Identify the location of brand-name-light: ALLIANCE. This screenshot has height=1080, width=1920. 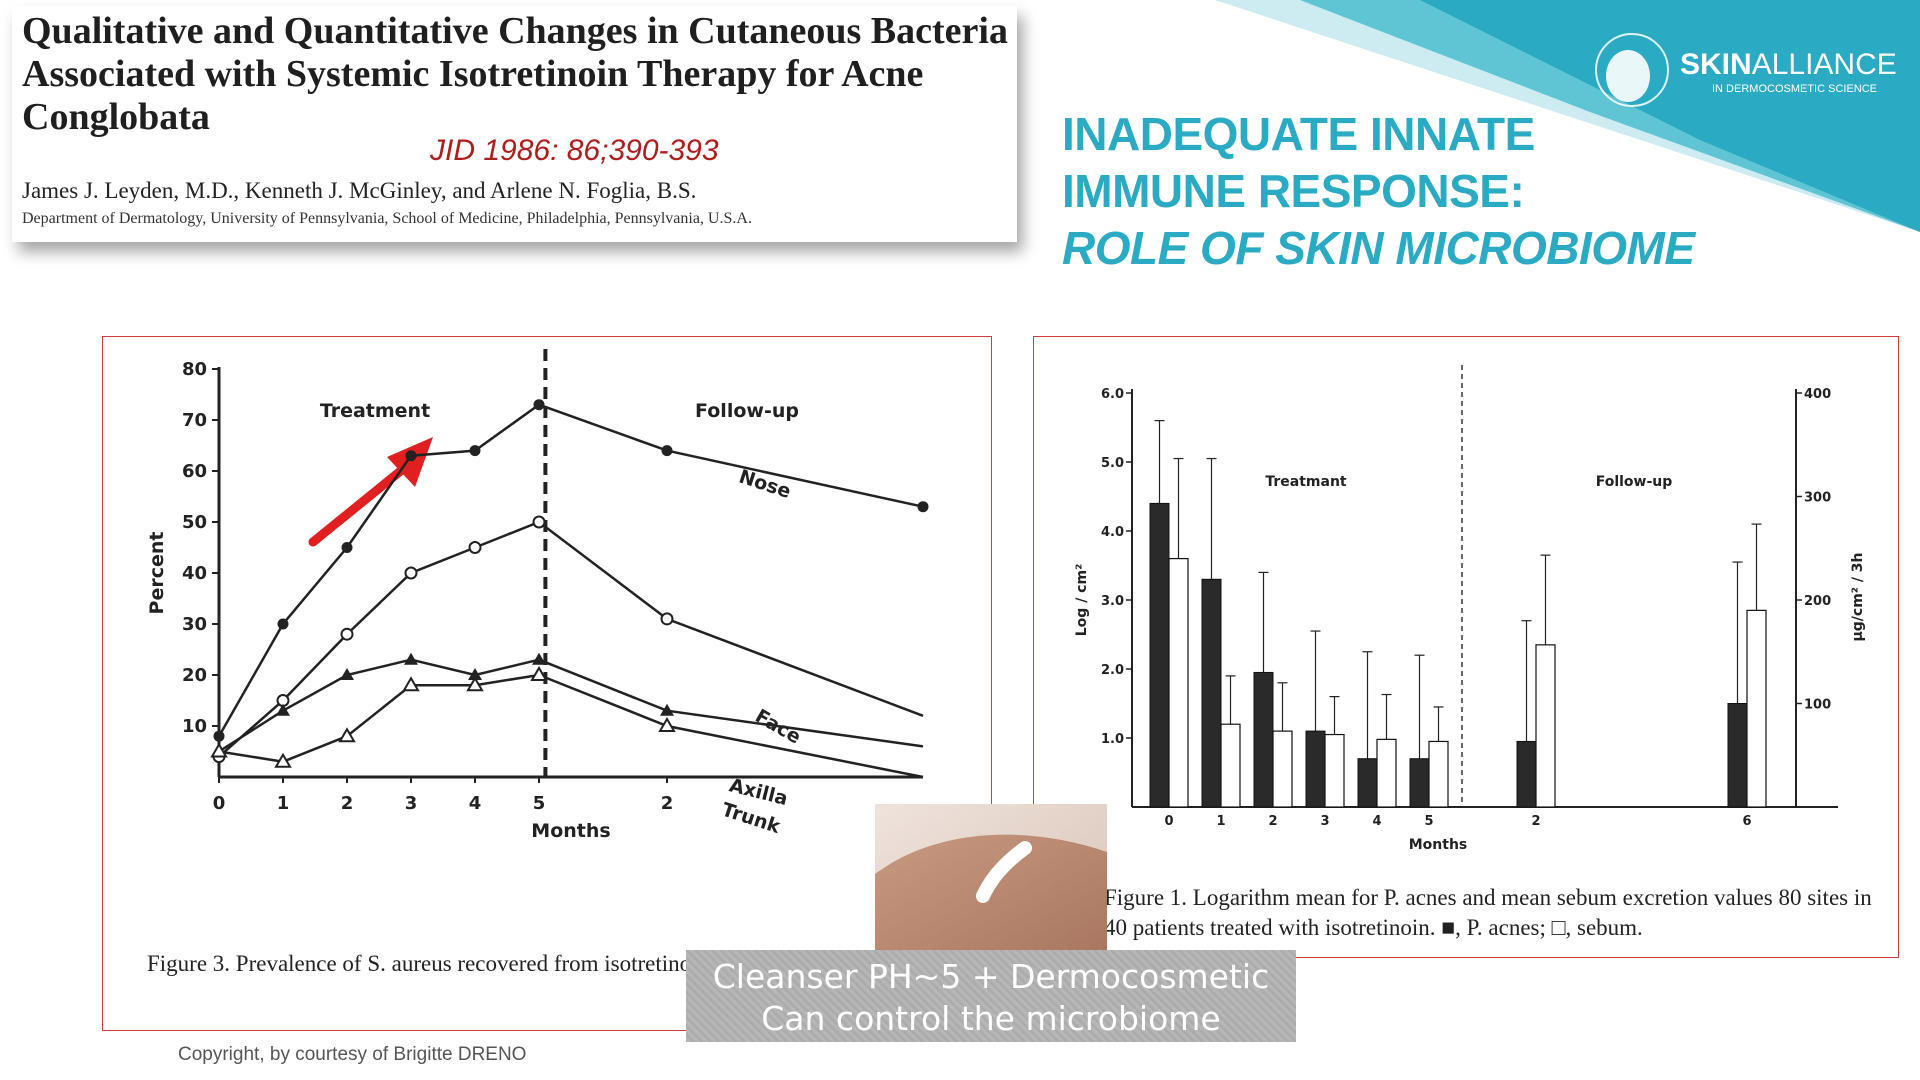
(1824, 64).